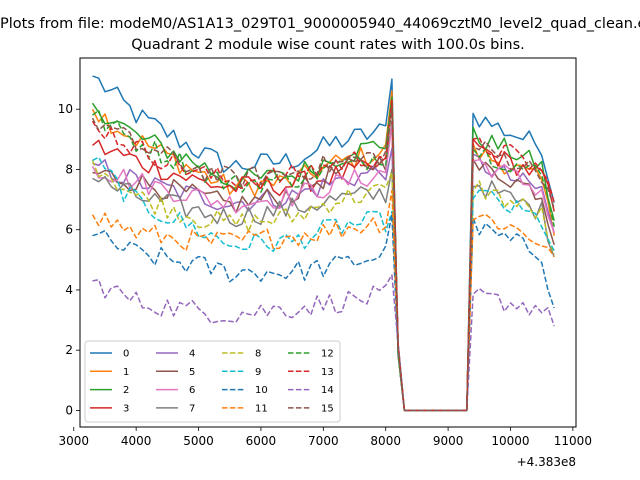 This screenshot has width=640, height=480. I want to click on y-tick-label: 4, so click(69, 290).